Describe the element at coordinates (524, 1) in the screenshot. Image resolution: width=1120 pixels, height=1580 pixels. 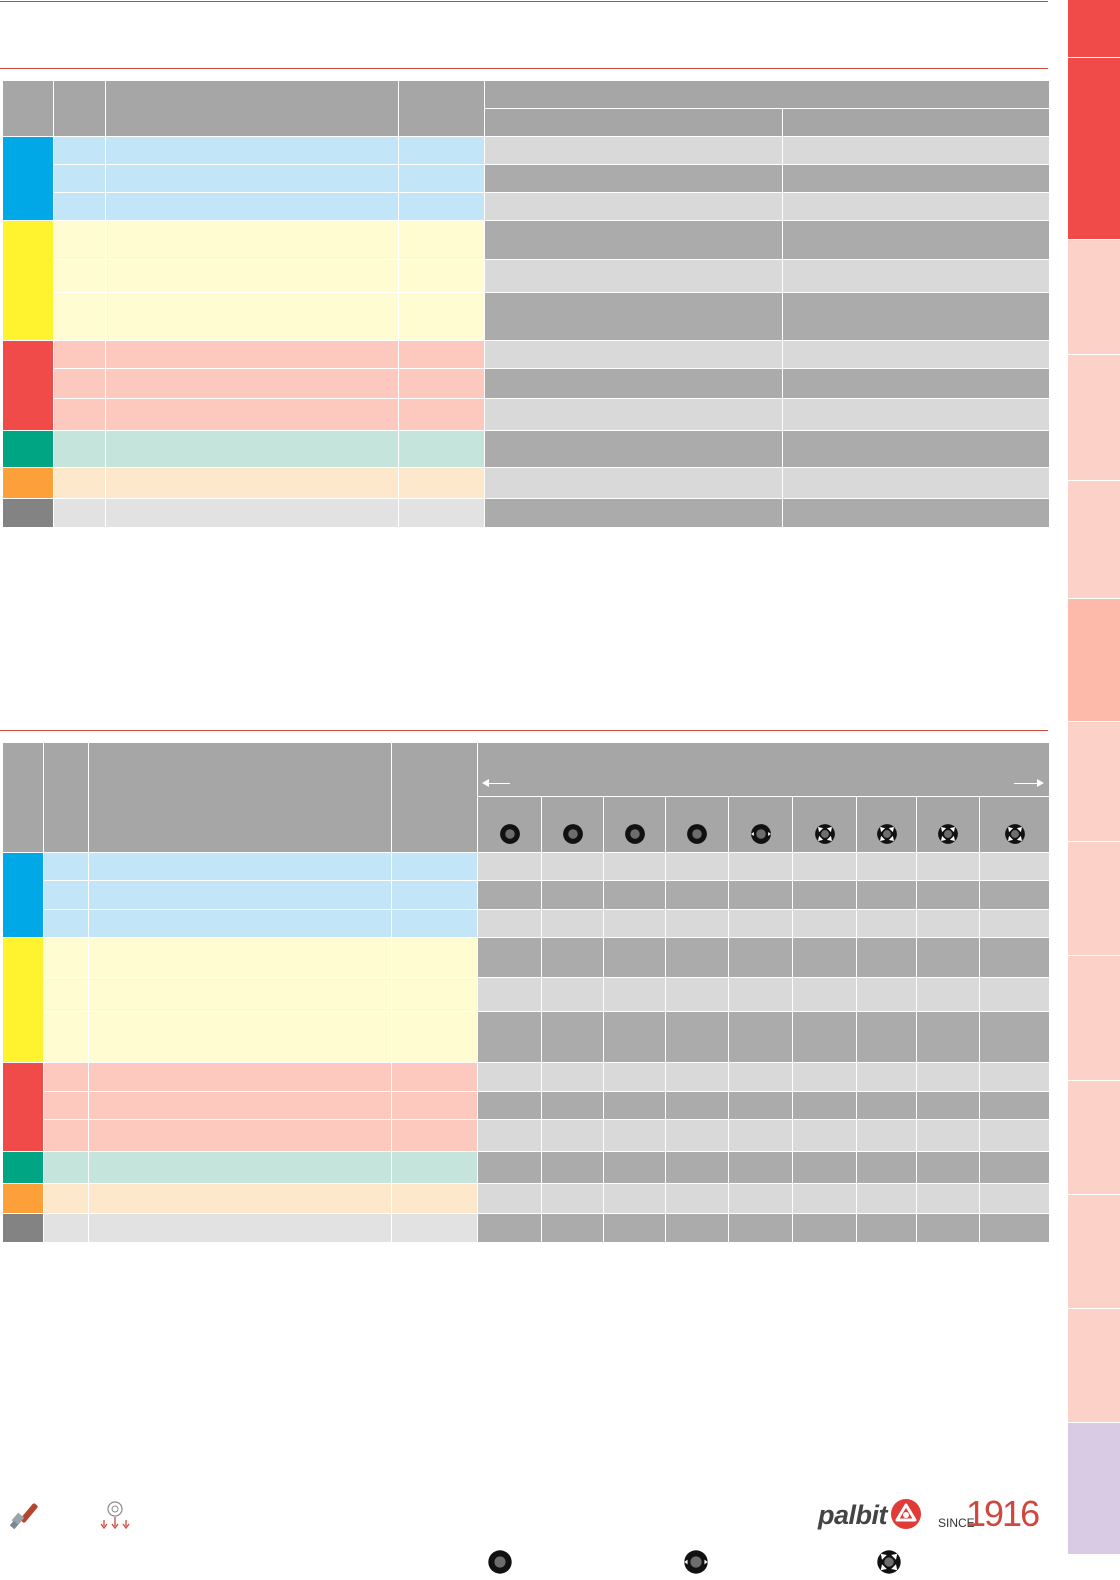
I see `top-rule` at that location.